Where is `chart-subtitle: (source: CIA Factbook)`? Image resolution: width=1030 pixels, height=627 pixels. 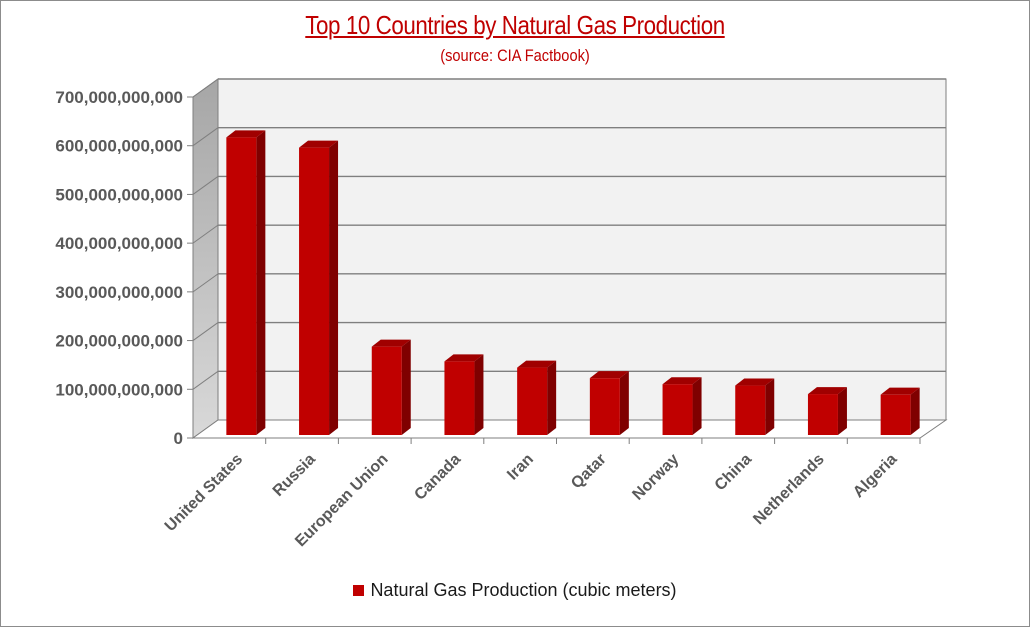
chart-subtitle: (source: CIA Factbook) is located at coordinates (515, 55).